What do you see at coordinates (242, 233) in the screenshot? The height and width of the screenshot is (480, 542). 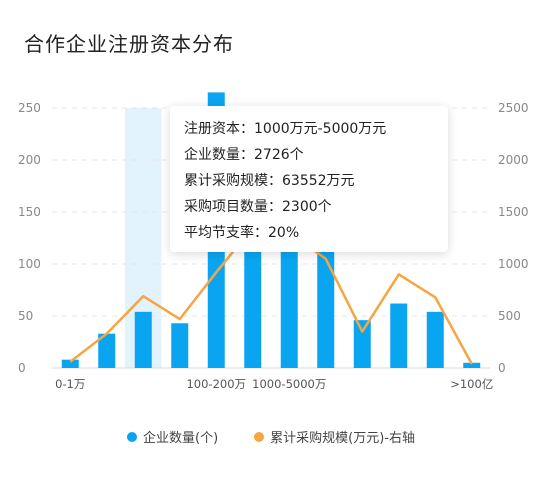 I see `tooltip-saving-rate: 平均节支率：20%` at bounding box center [242, 233].